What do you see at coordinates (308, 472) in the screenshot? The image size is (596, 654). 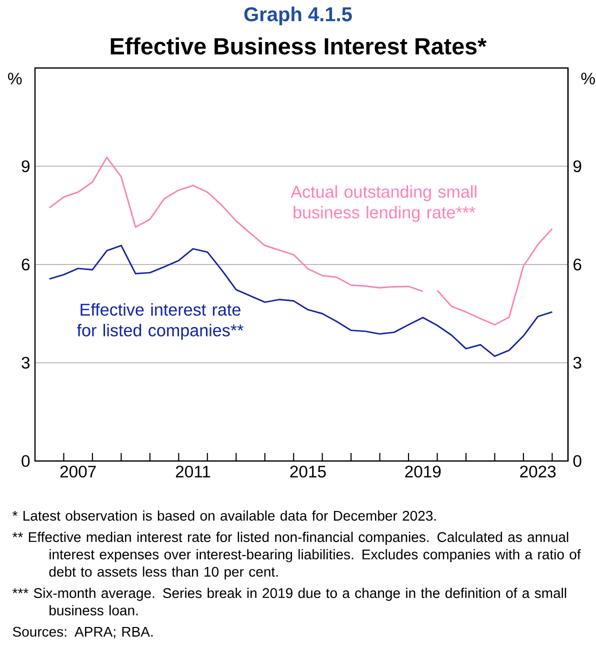 I see `x-tick-label: 2015` at bounding box center [308, 472].